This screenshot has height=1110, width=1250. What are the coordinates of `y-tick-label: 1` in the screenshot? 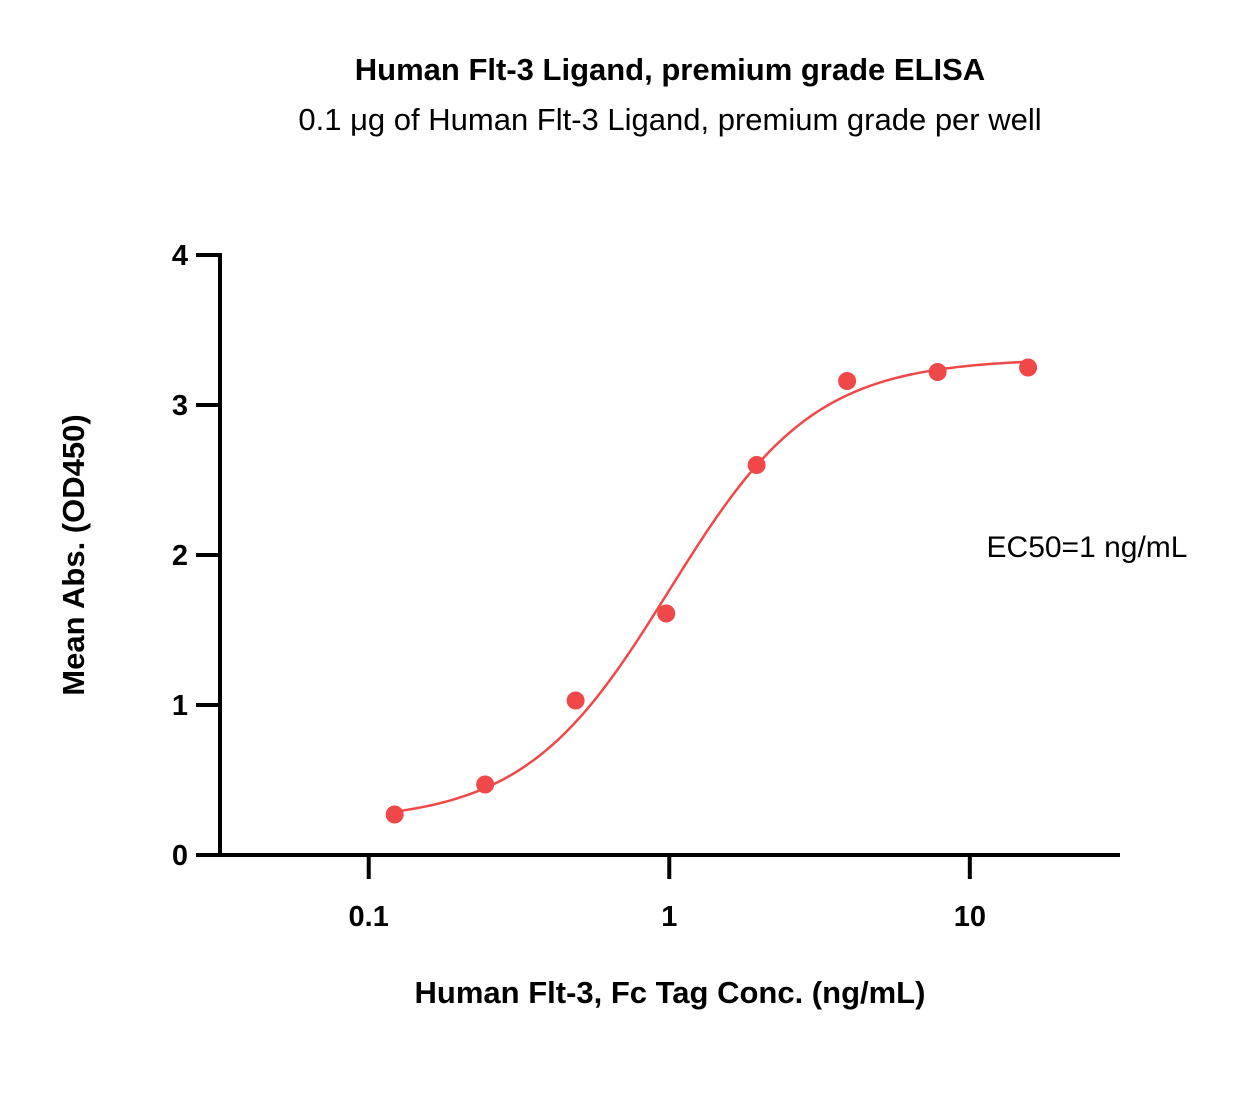 It's located at (180, 706).